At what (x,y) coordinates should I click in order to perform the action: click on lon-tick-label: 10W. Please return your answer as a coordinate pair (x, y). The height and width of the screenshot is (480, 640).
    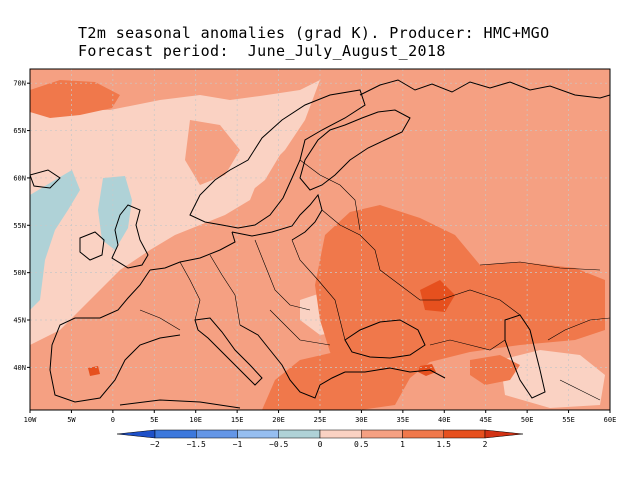
    Looking at the image, I should click on (30, 420).